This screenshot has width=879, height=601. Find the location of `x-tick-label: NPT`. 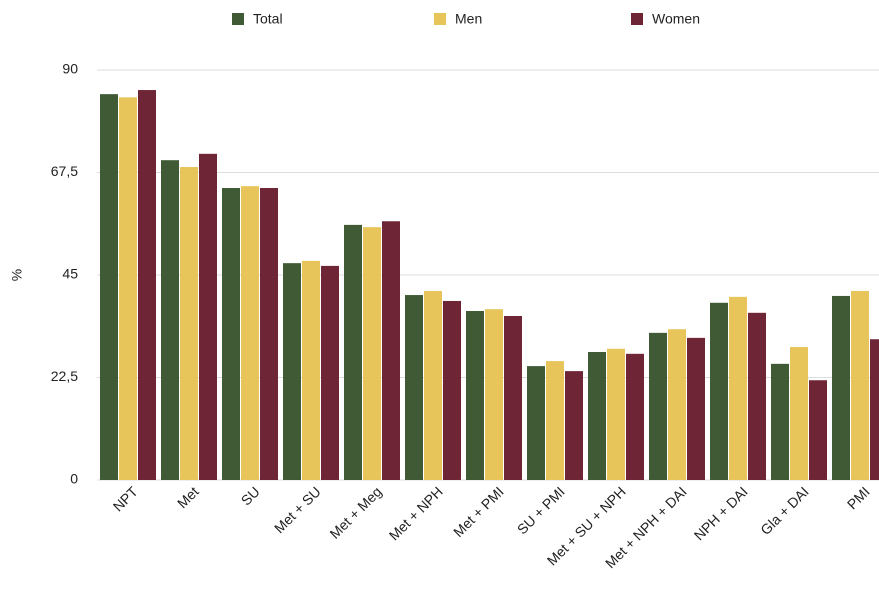

x-tick-label: NPT is located at coordinates (125, 498).